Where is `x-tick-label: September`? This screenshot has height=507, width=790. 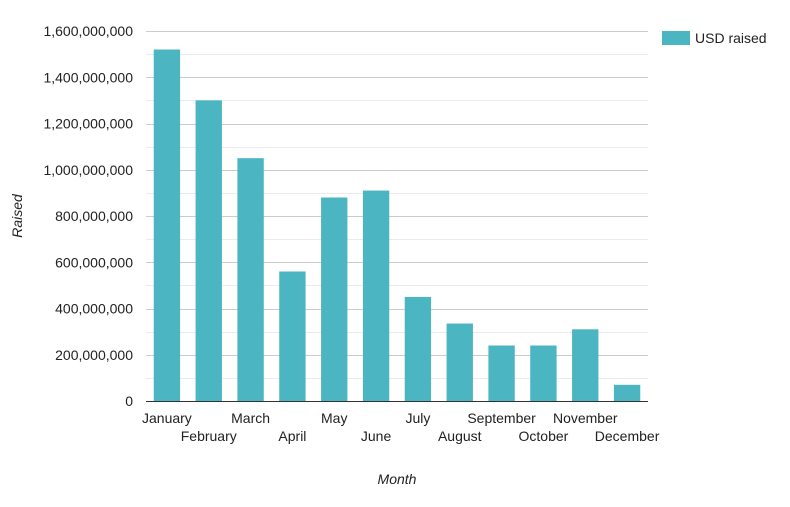 x-tick-label: September is located at coordinates (501, 418).